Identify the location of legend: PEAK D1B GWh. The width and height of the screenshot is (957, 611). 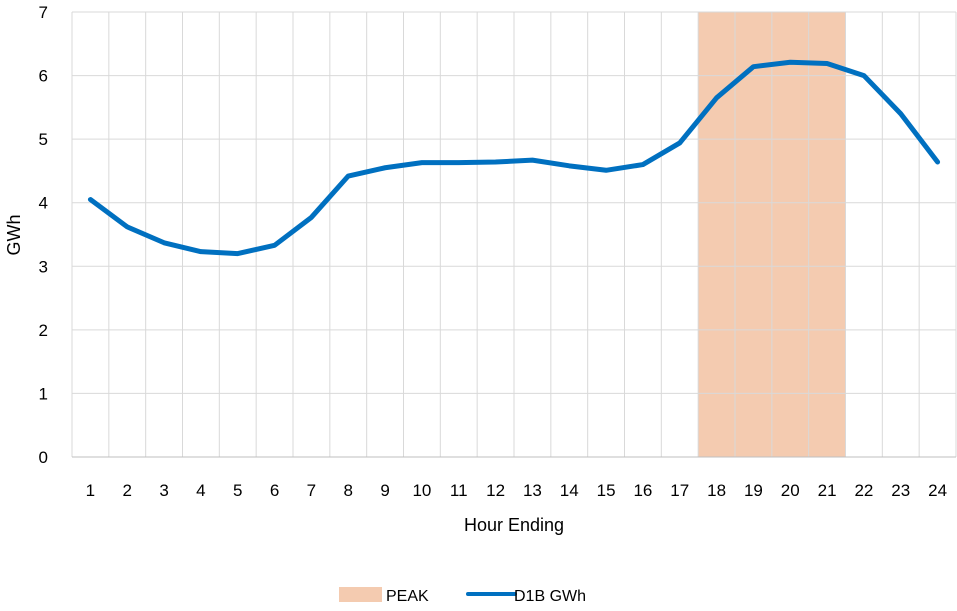
(462, 596).